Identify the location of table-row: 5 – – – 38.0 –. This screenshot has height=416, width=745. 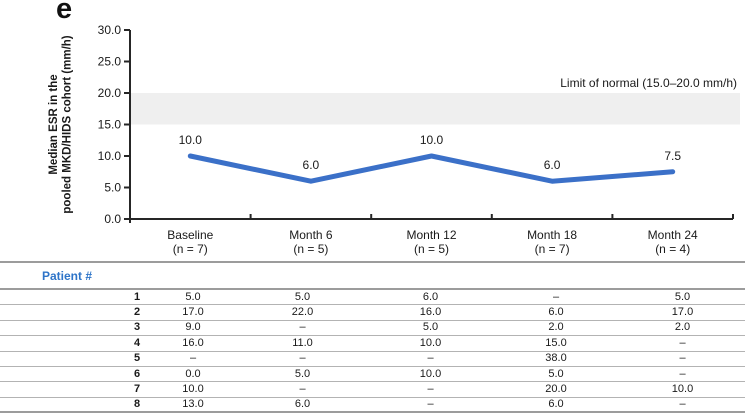
(372, 359).